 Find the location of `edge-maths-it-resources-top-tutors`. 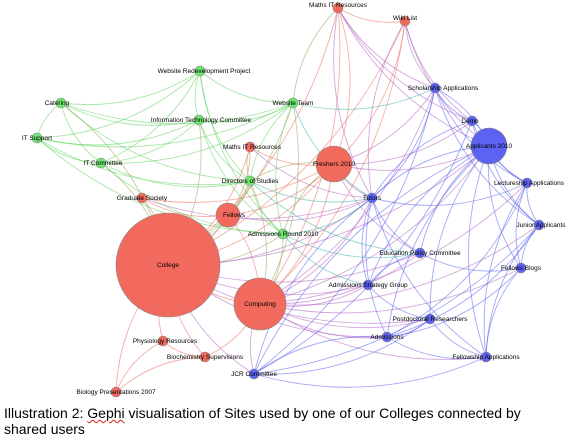

edge-maths-it-resources-top-tutors is located at coordinates (353, 103).